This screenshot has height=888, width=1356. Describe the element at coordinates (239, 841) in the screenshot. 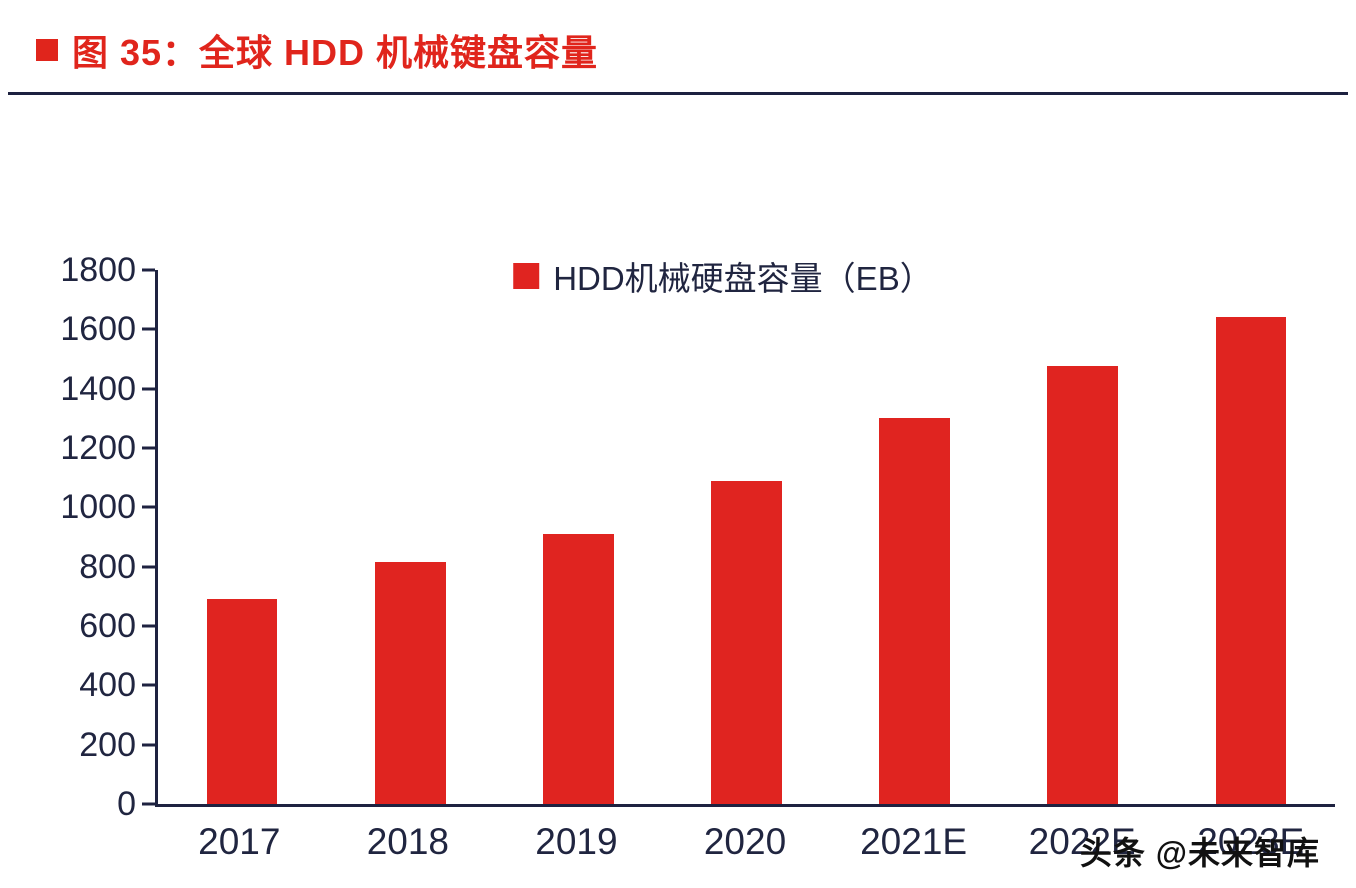

I see `x-tick-label: 2017` at that location.